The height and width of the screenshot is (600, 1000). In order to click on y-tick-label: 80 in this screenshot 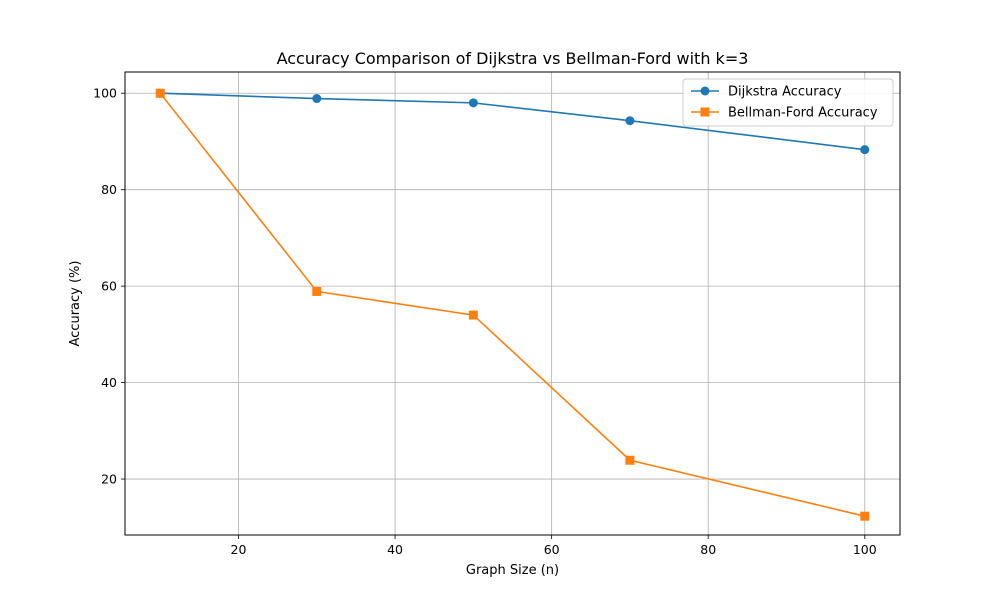, I will do `click(109, 189)`.